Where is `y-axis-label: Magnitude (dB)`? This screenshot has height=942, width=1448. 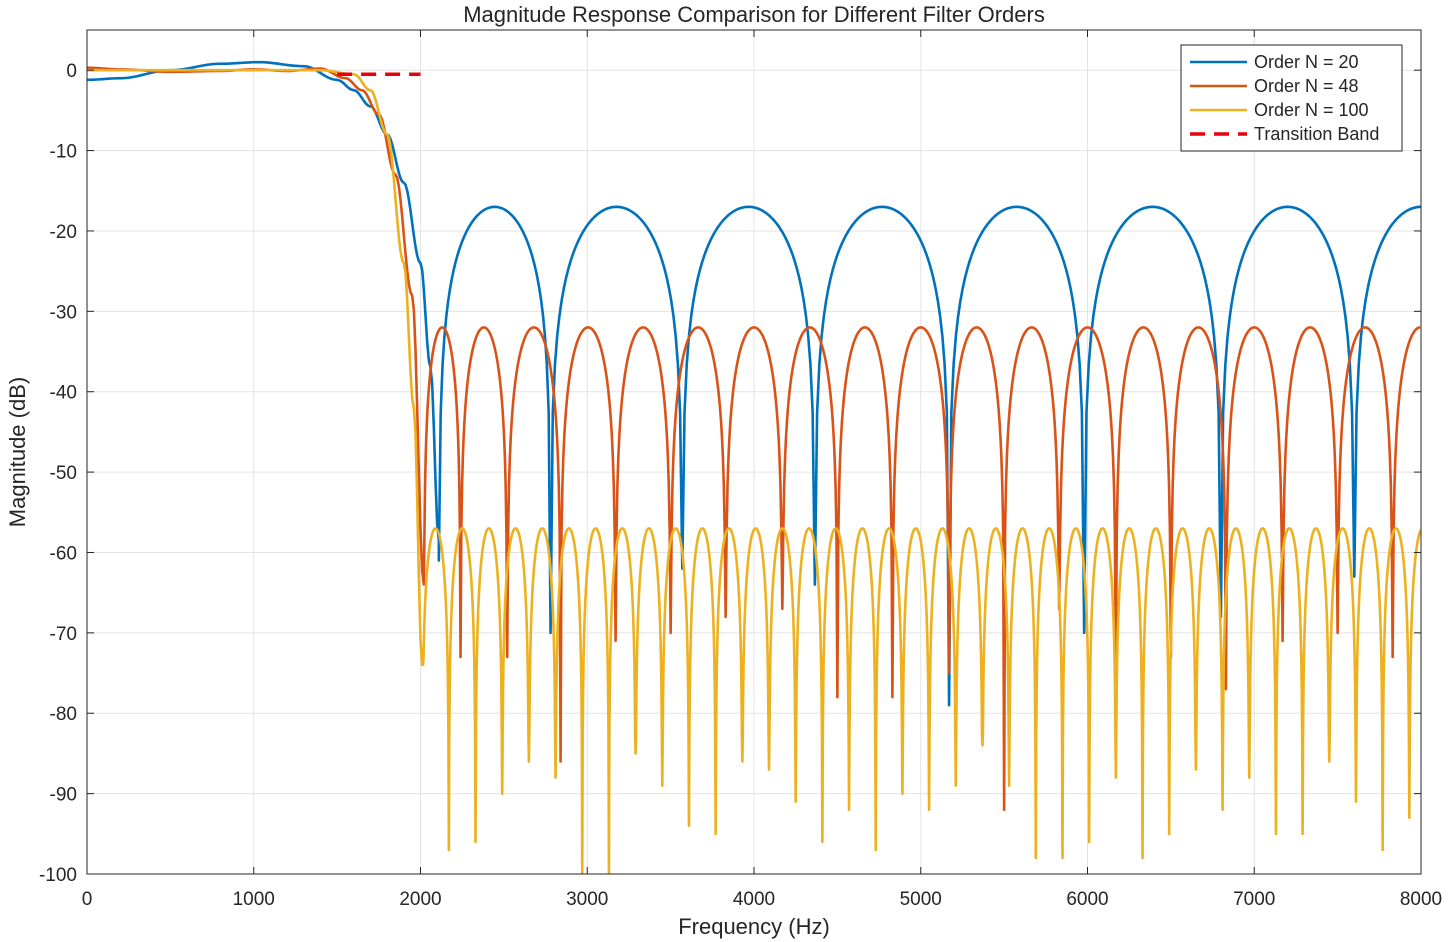
y-axis-label: Magnitude (dB) is located at coordinates (17, 452).